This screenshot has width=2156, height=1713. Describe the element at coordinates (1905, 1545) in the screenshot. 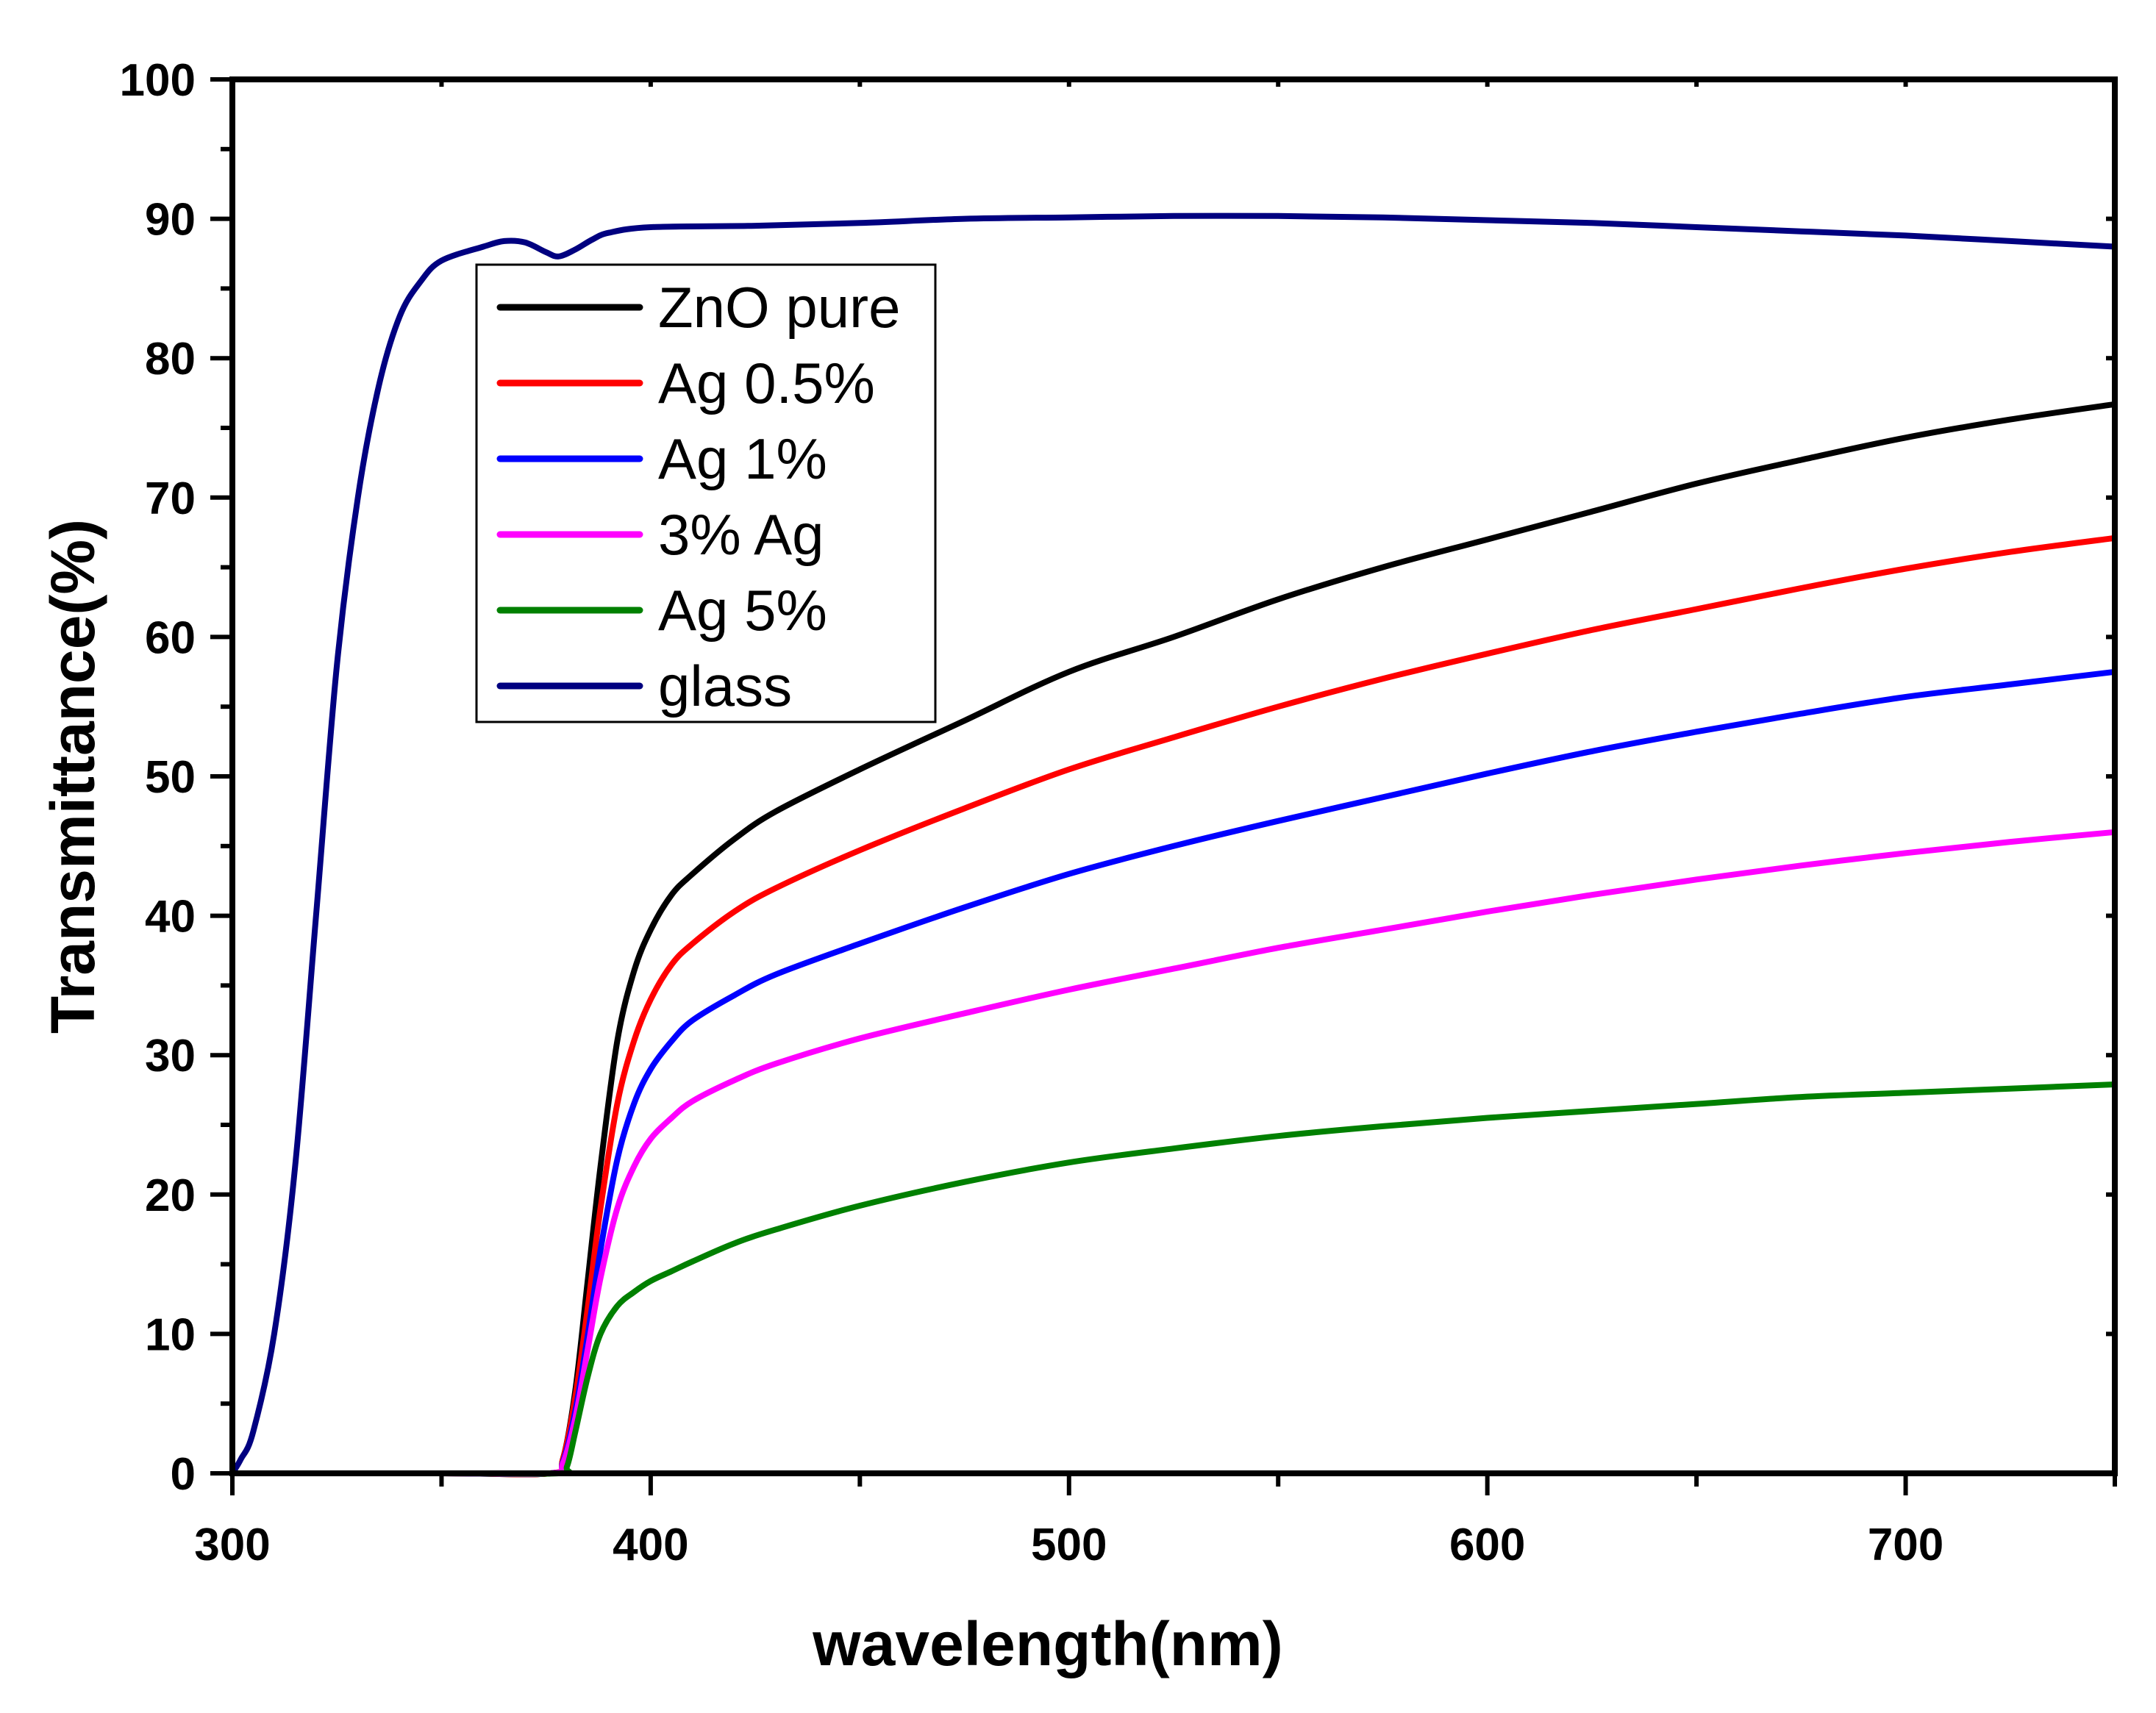

I see `x-tick-label: 700` at that location.